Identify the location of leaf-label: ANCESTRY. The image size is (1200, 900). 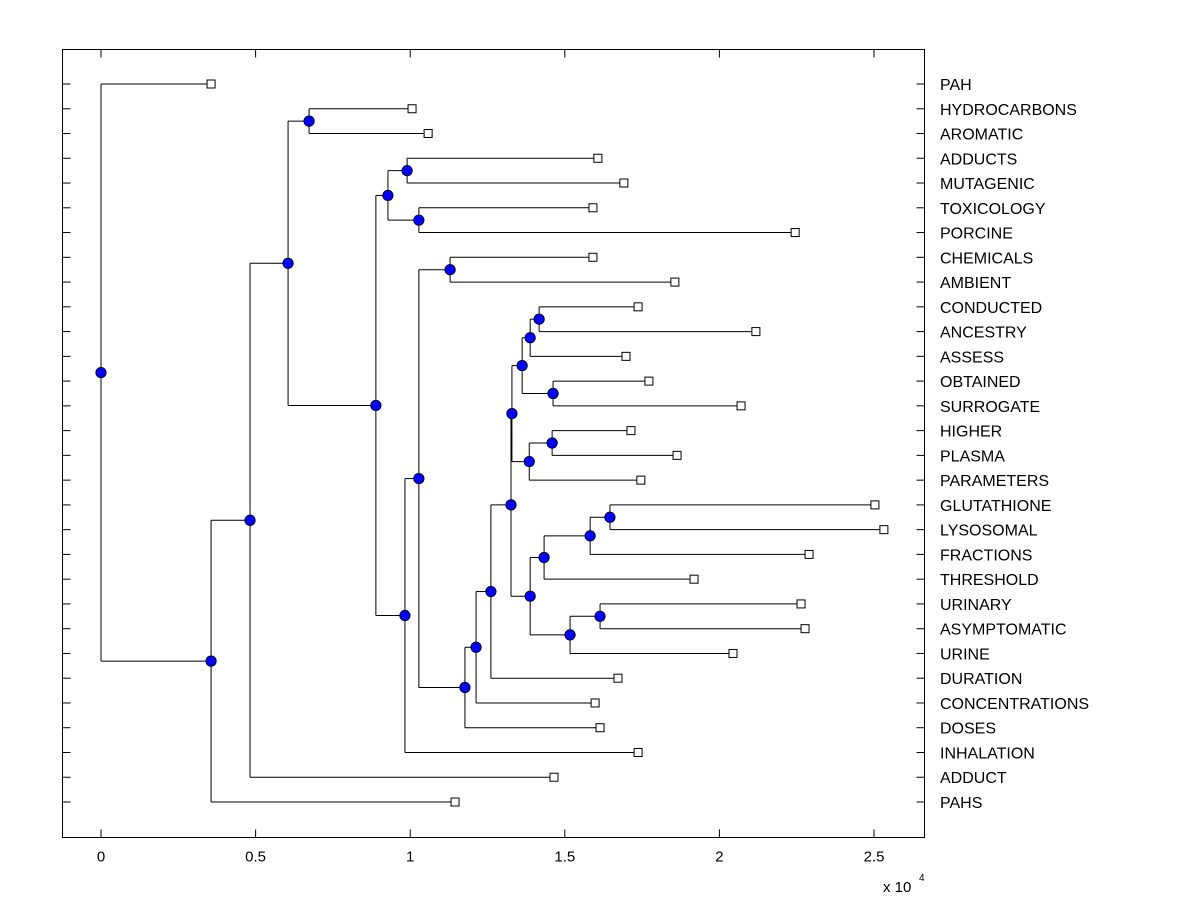
(983, 333).